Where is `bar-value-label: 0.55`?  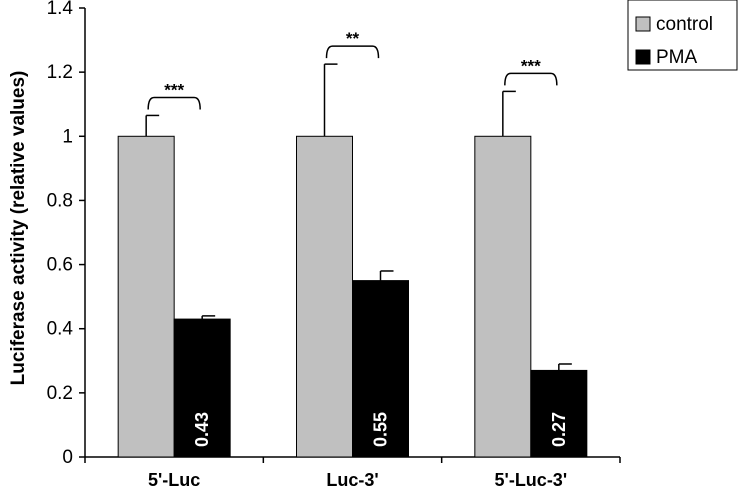
bar-value-label: 0.55 is located at coordinates (381, 429).